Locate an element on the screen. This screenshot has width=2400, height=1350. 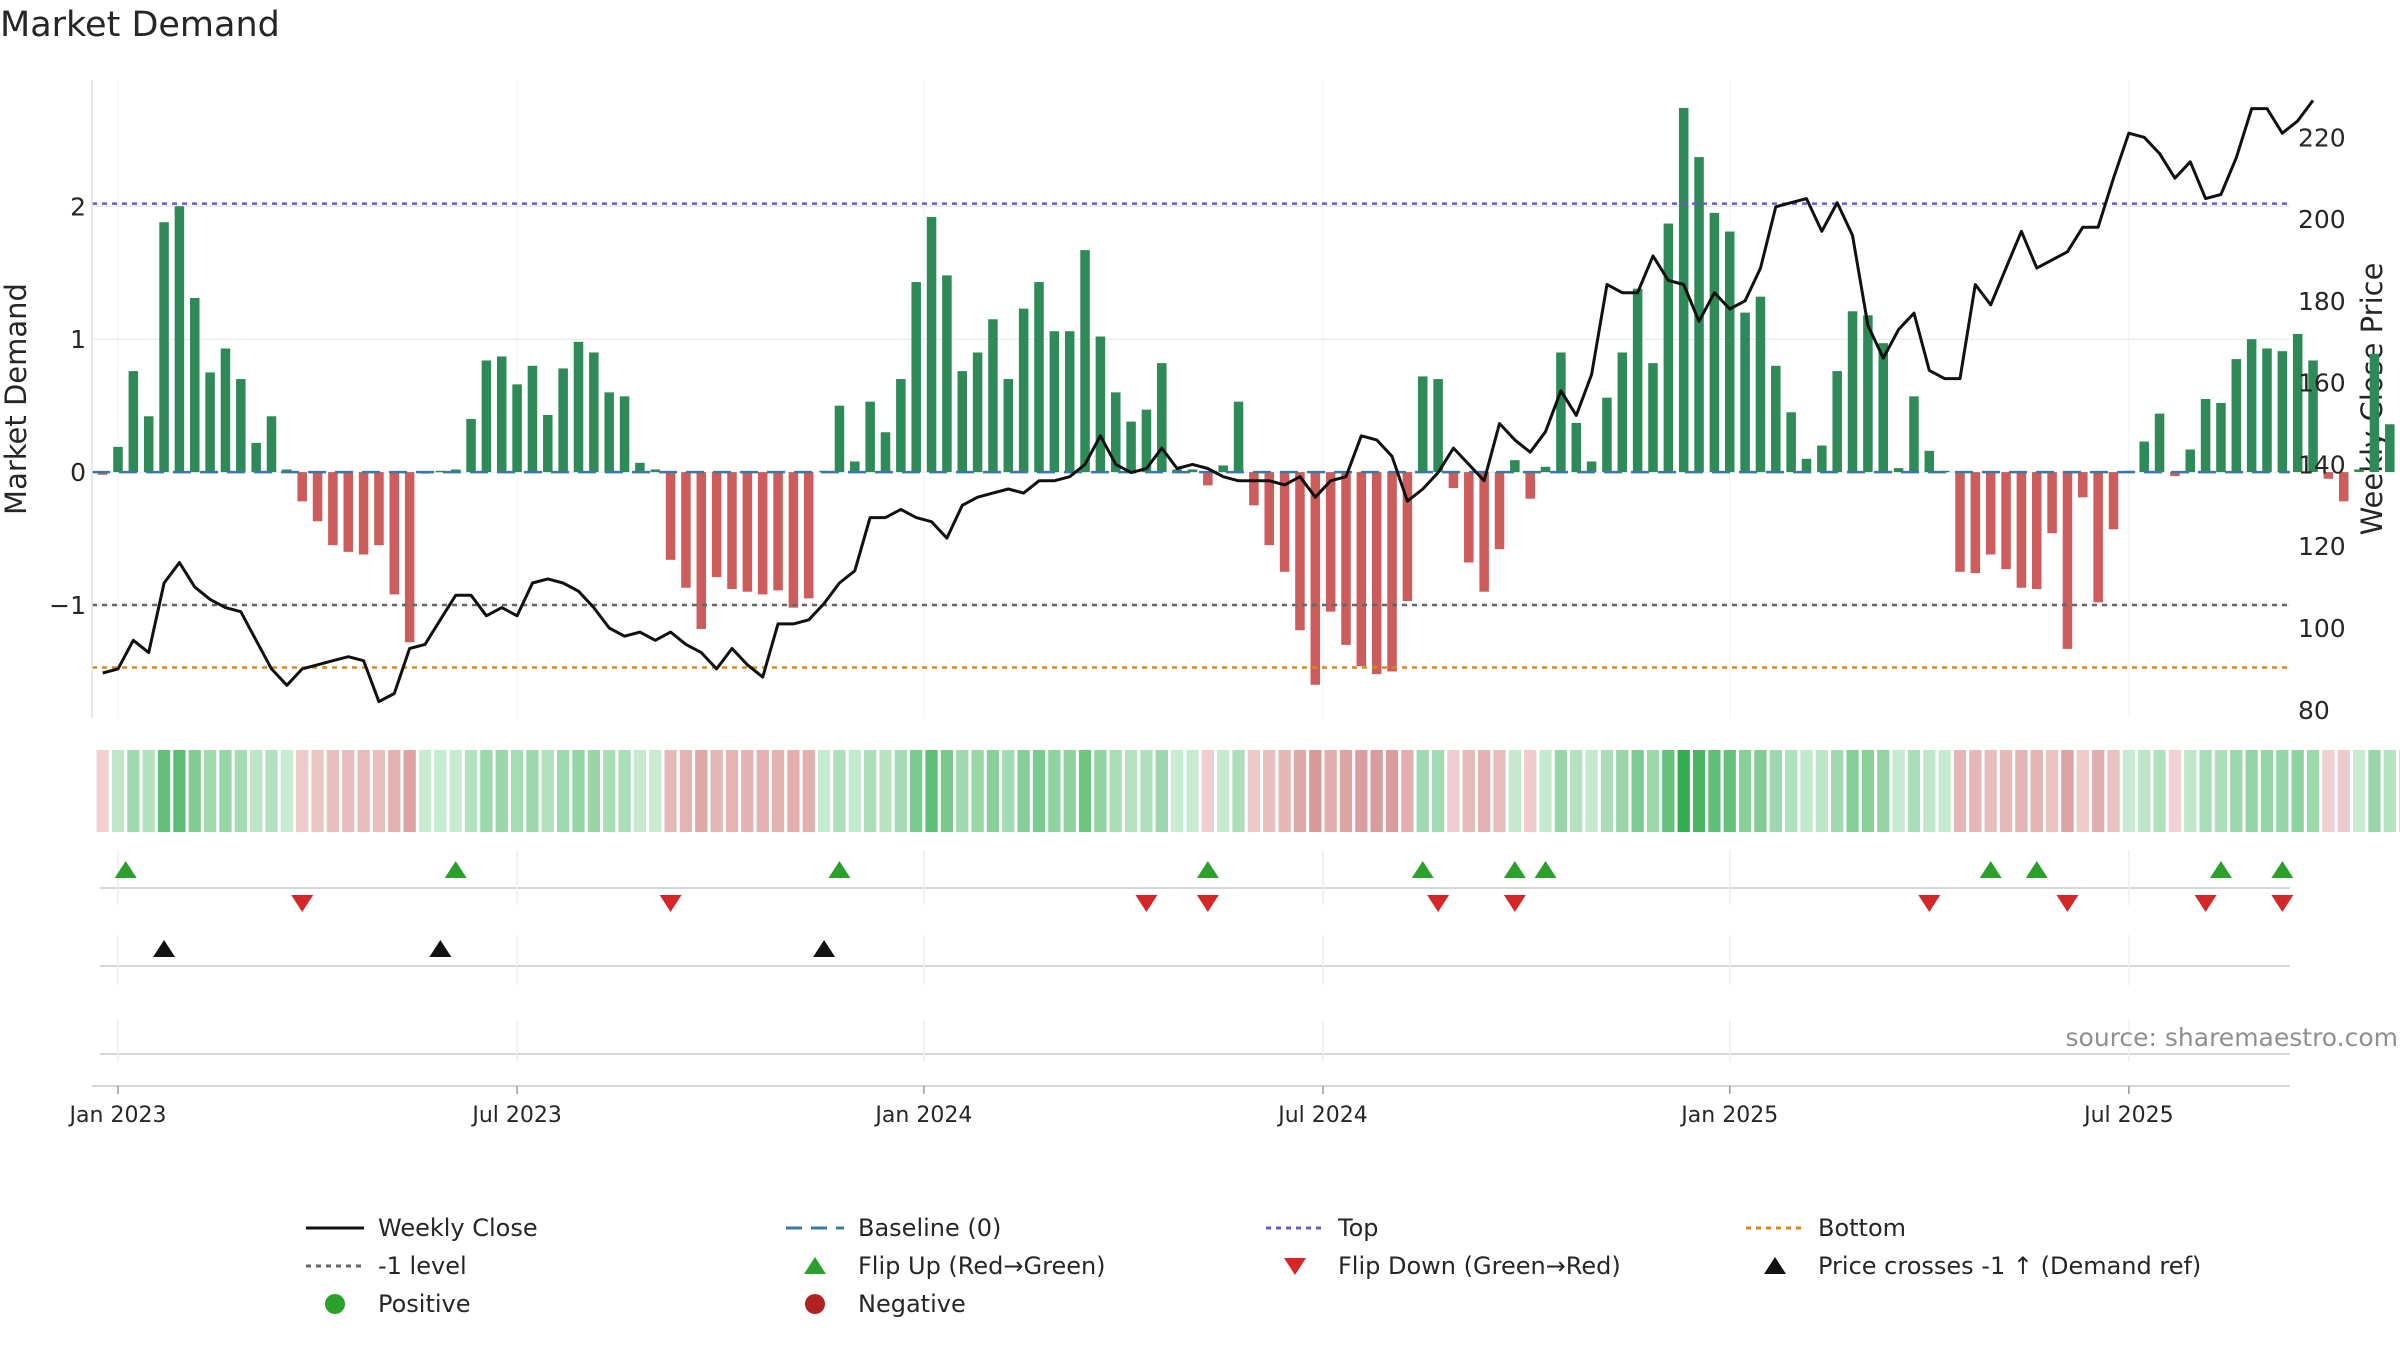
y2-tick-label: 220 is located at coordinates (2322, 137).